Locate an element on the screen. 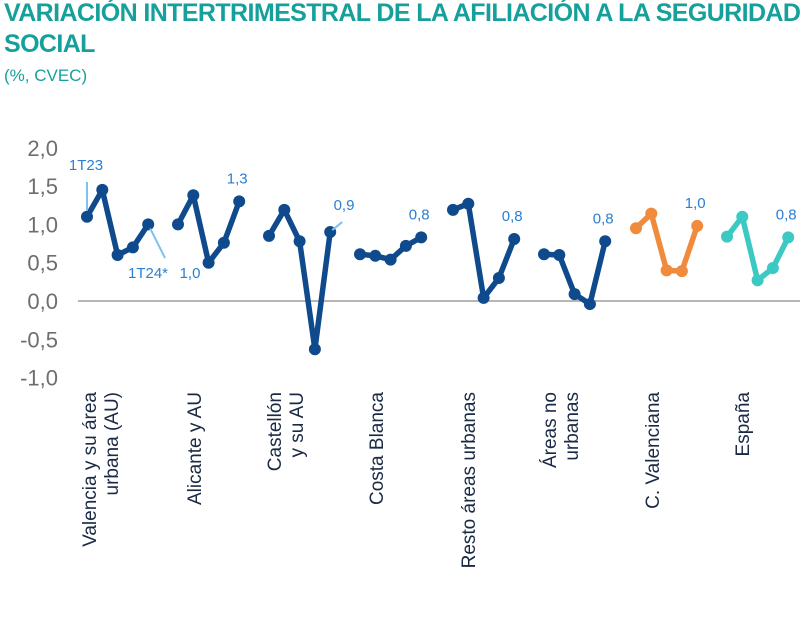 Image resolution: width=810 pixels, height=625 pixels. series-0: 1,0 is located at coordinates (141, 232).